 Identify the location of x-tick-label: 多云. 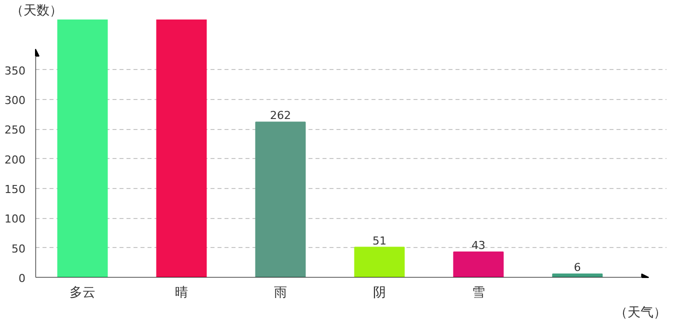
(83, 293).